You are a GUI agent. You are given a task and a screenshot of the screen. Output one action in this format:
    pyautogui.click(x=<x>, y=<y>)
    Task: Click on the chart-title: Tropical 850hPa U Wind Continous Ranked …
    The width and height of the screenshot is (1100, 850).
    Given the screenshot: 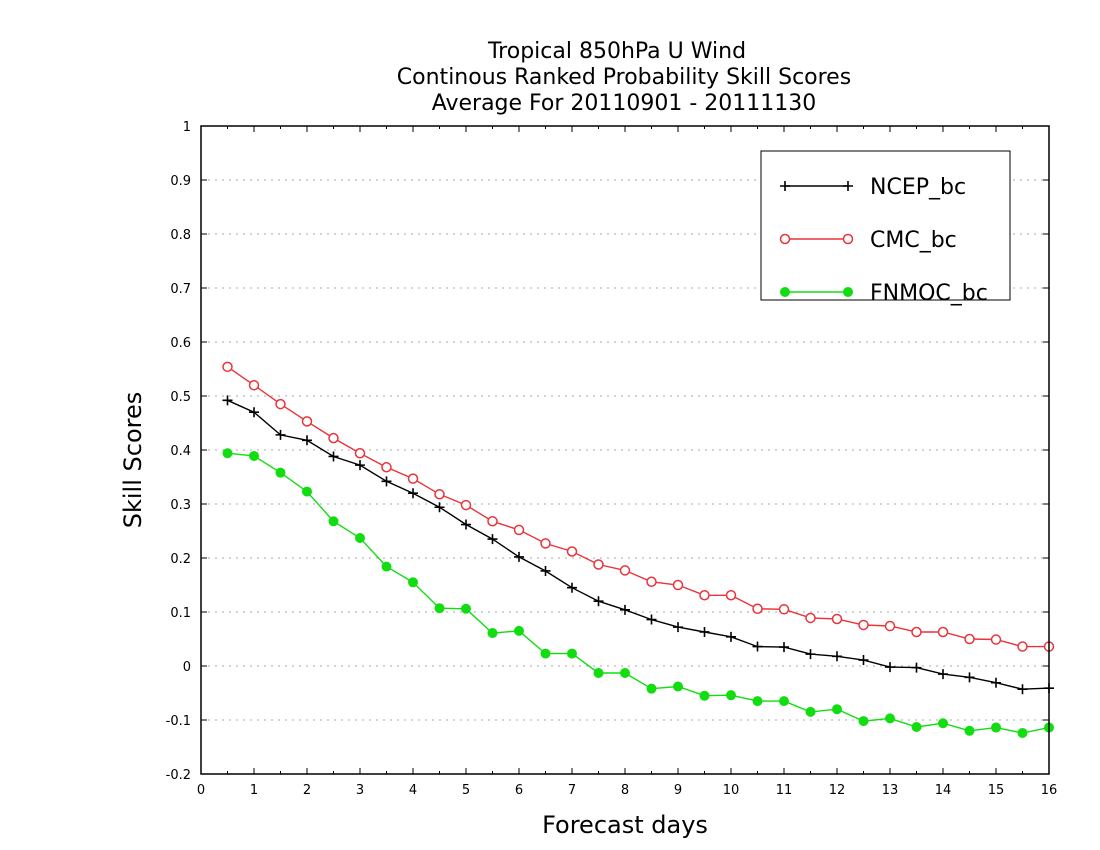 What is the action you would take?
    pyautogui.click(x=624, y=77)
    